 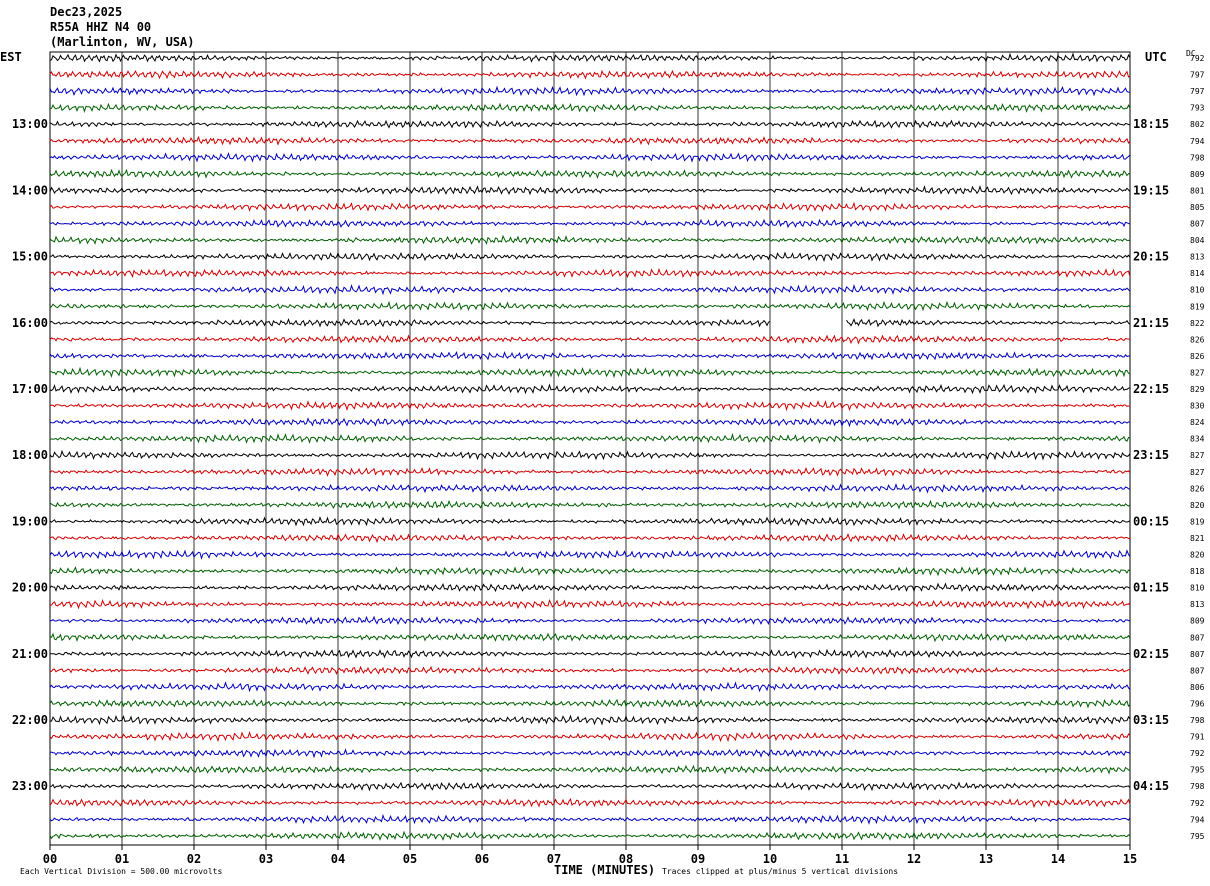 I want to click on dc-value: 796, so click(x=1197, y=703).